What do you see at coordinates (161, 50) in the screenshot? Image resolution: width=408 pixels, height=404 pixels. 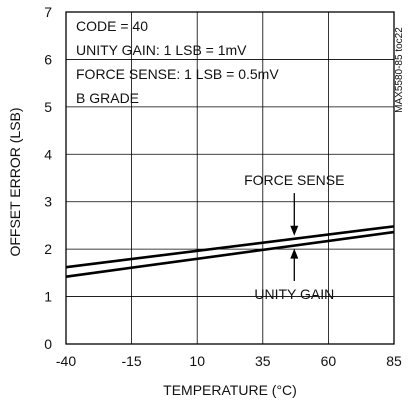 I see `info-line-unity-gain: UNITY GAIN: 1 LSB = 1mV` at bounding box center [161, 50].